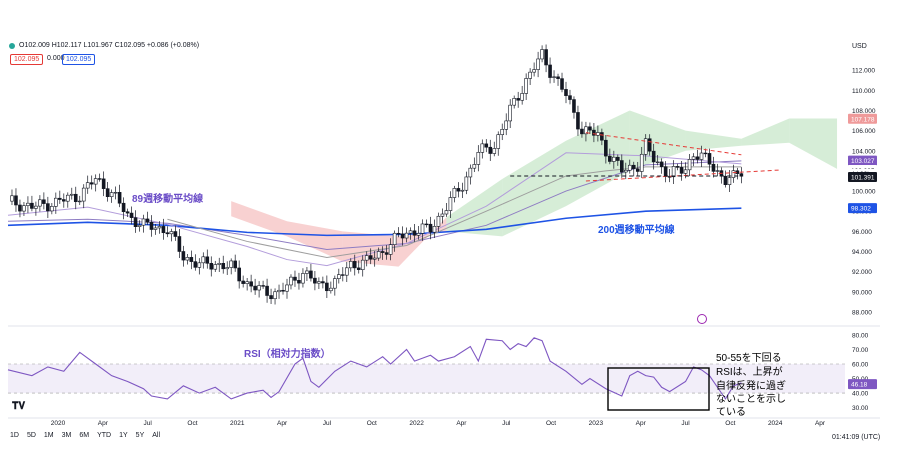  What do you see at coordinates (749, 371) in the screenshot?
I see `note-line-2: RSIは、上昇が` at bounding box center [749, 371].